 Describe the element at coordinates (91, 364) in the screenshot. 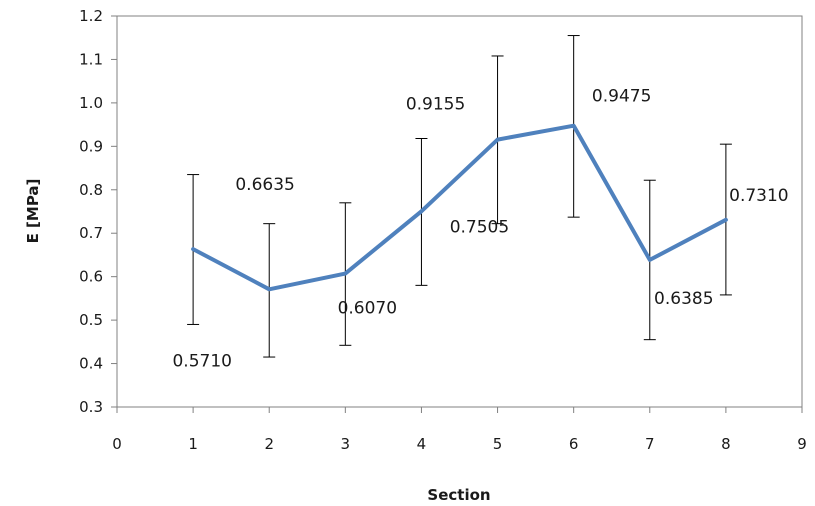

I see `y-tick-label: 0.4` at that location.